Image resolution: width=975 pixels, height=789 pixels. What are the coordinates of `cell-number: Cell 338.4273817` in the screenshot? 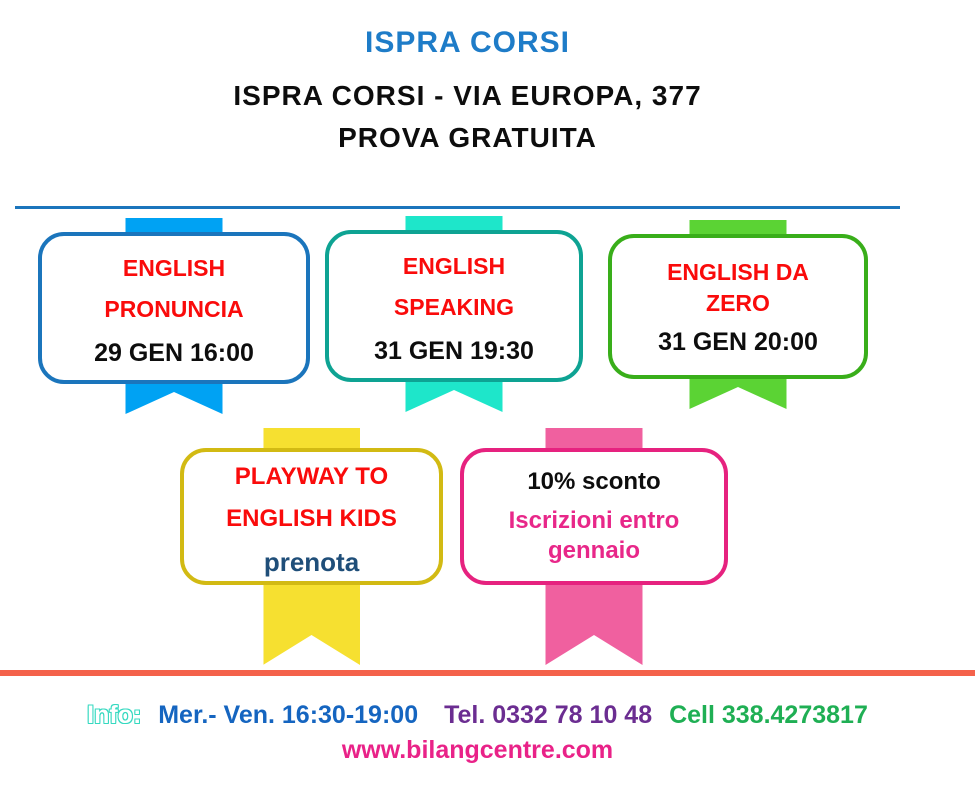 It's located at (768, 715).